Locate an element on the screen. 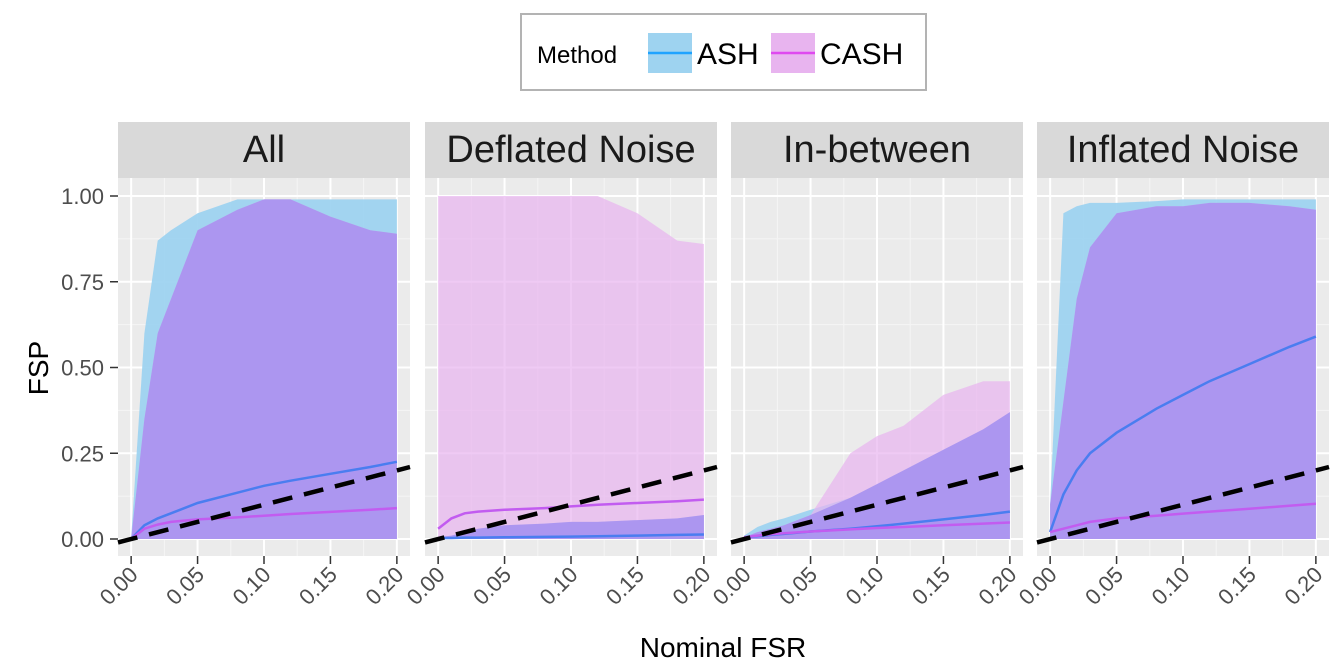 This screenshot has height=672, width=1344. legend: Method ASH CASH is located at coordinates (723, 52).